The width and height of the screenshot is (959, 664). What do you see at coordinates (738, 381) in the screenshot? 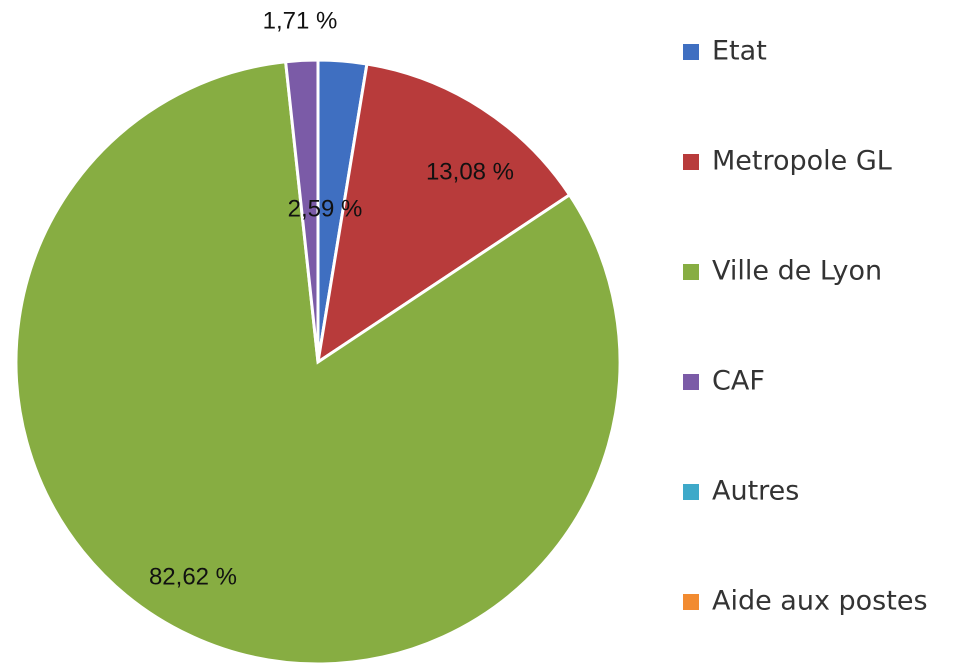
I see `legend-label: CAF` at bounding box center [738, 381].